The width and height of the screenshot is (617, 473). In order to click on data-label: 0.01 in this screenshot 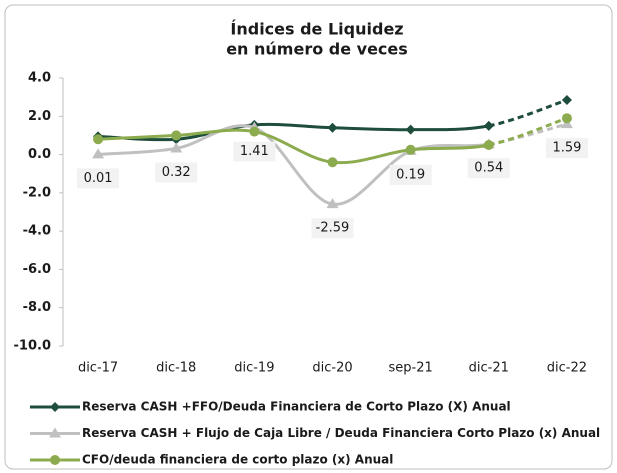, I will do `click(98, 178)`.